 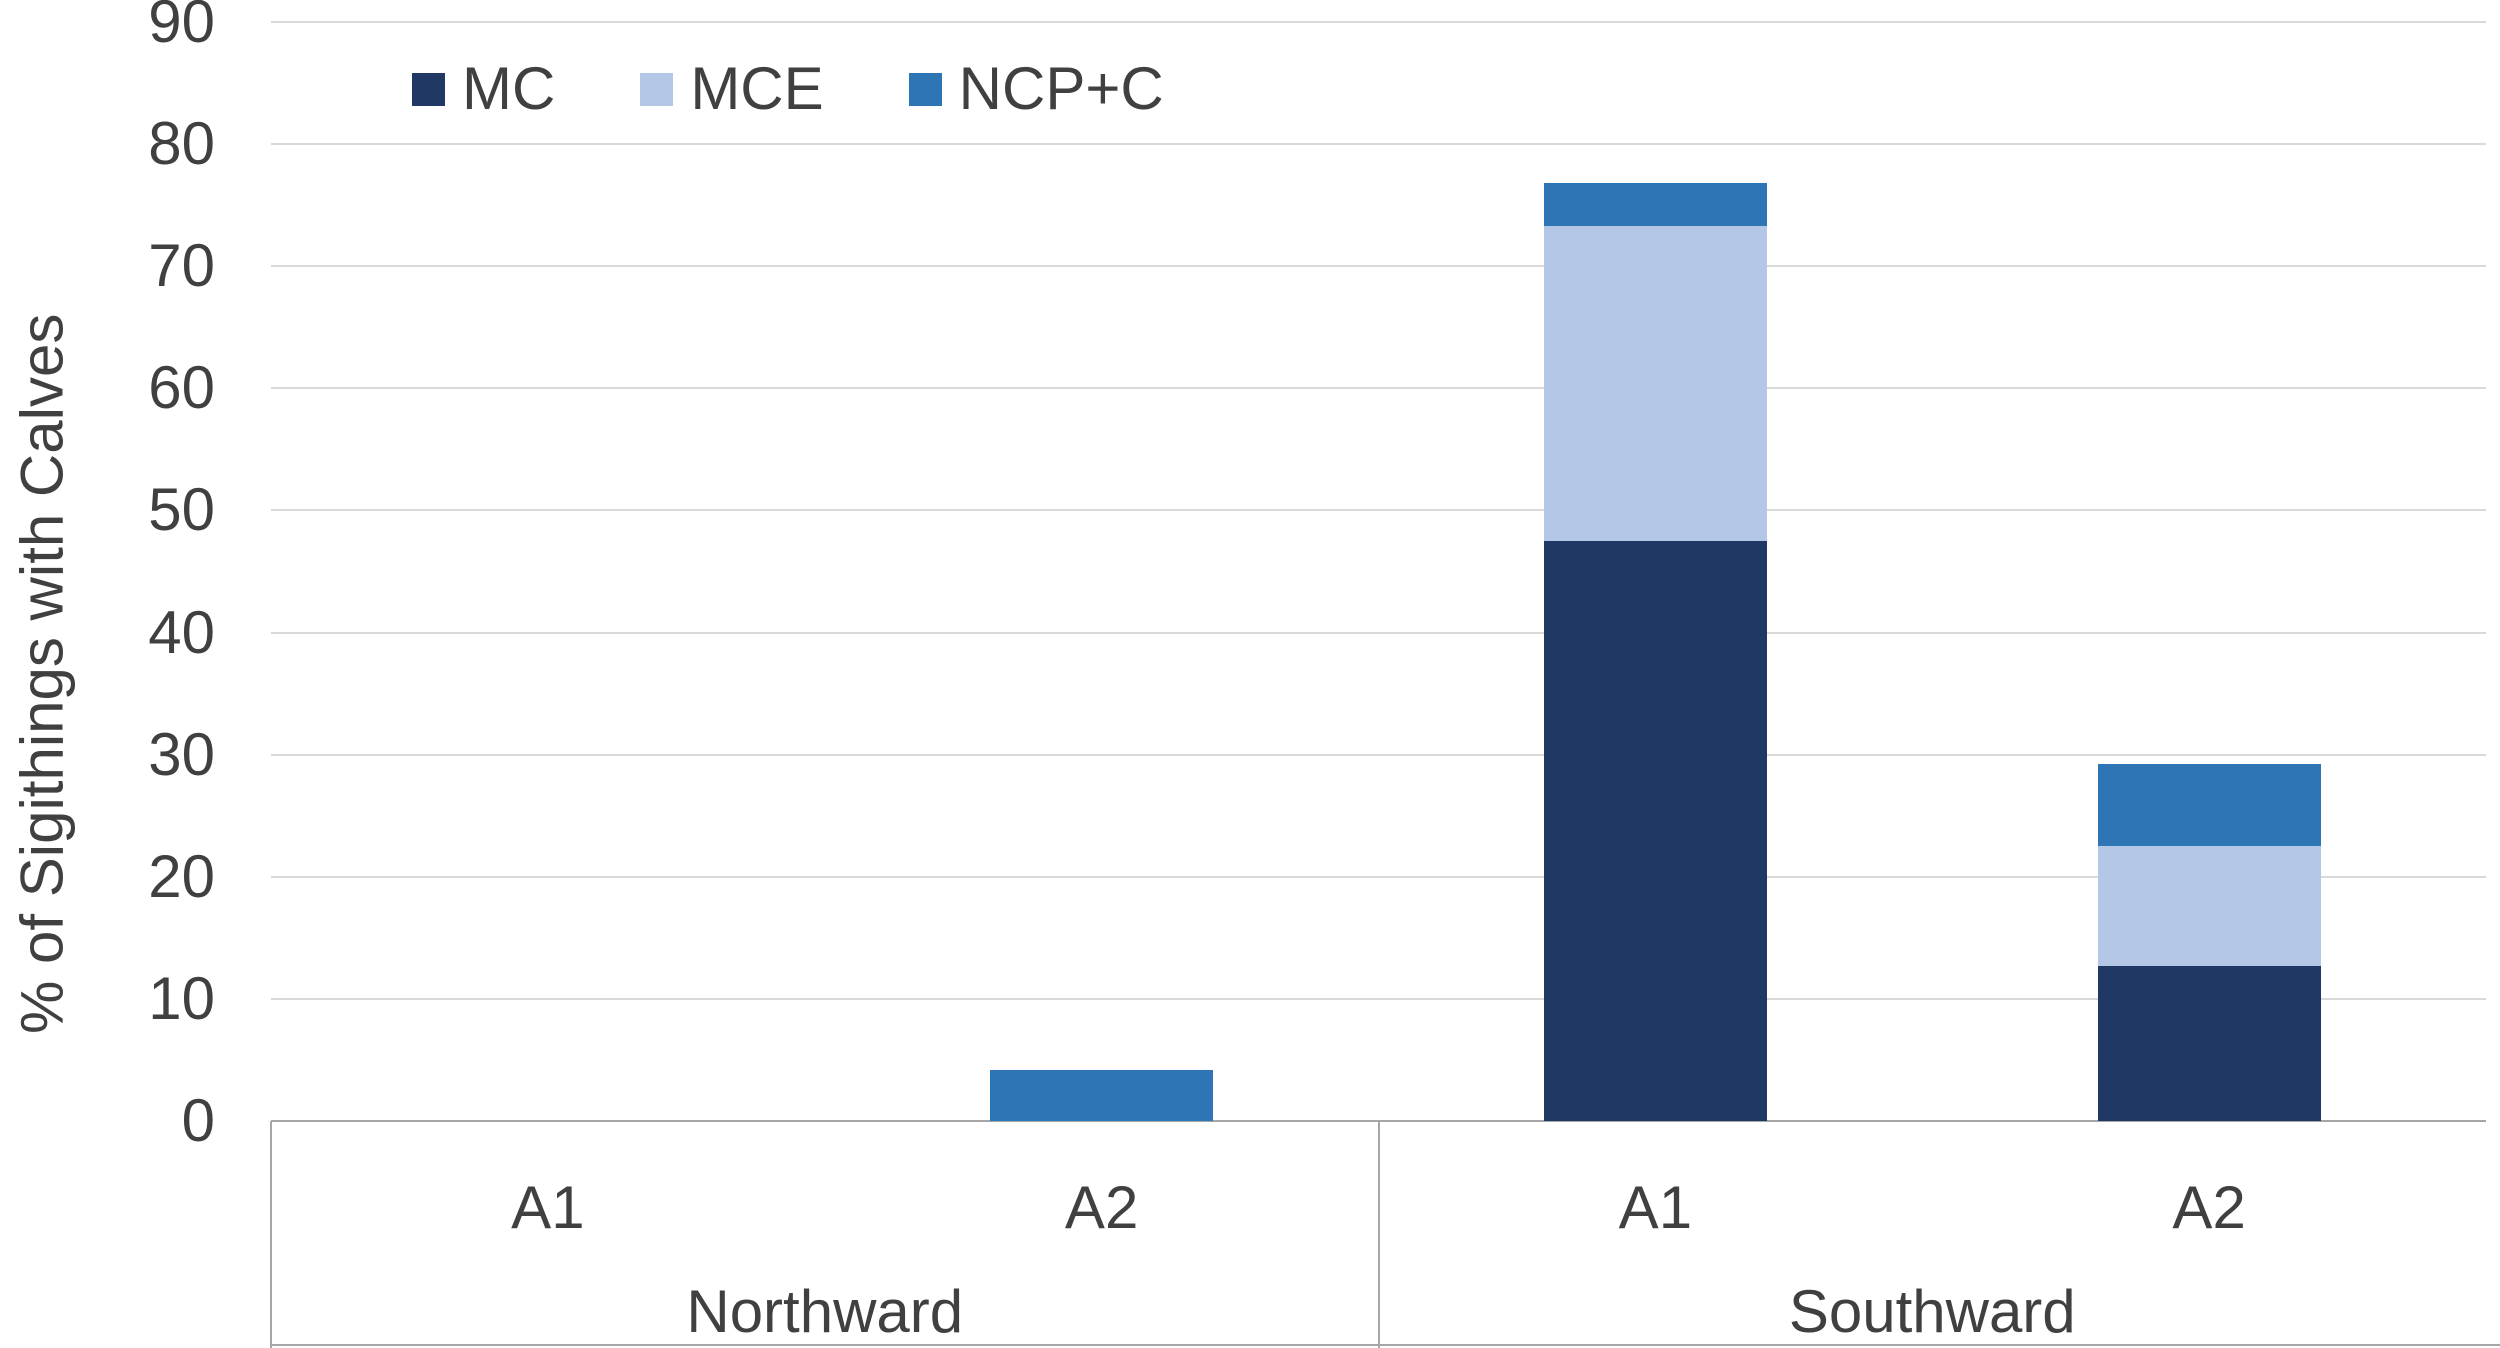 I want to click on y-tick-label: 40, so click(x=181, y=632).